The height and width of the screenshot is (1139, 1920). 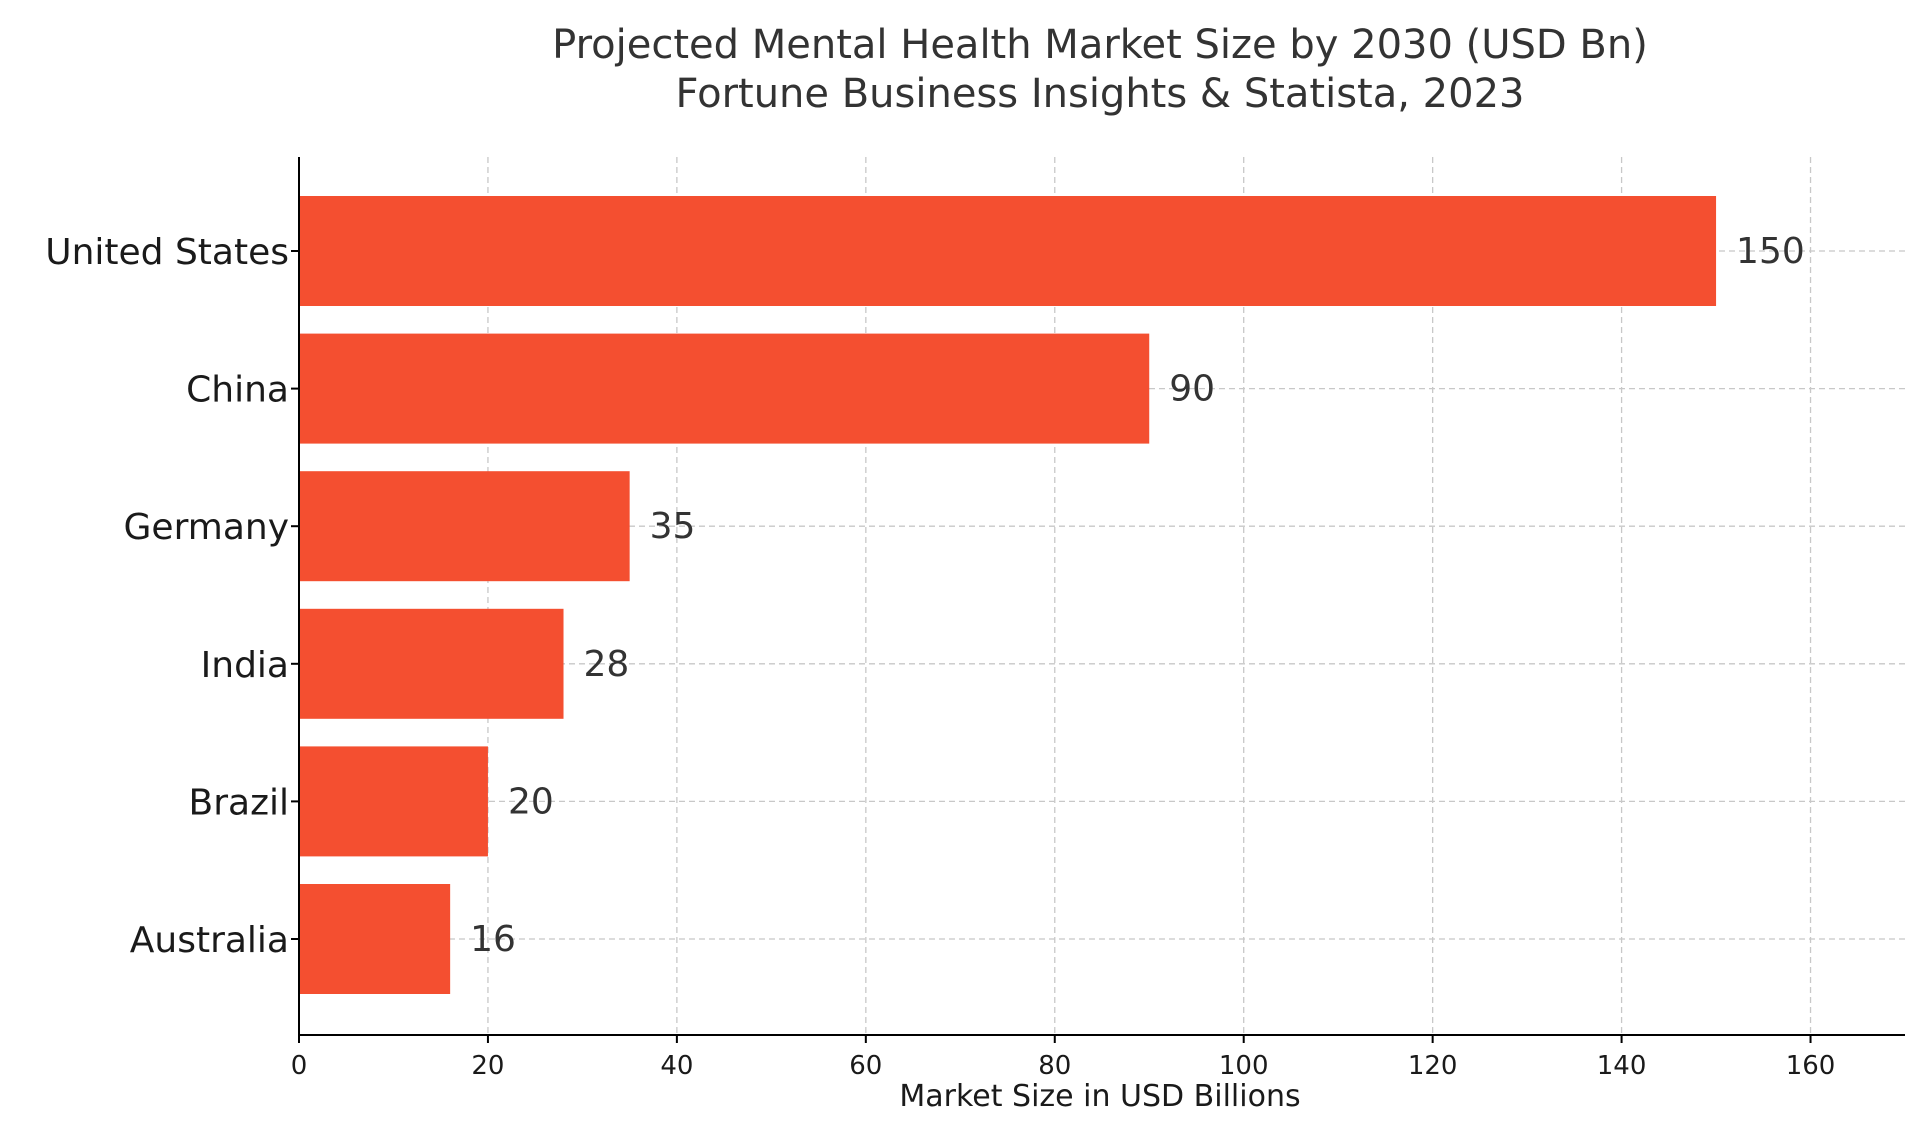 I want to click on category-label-4: Brazil, so click(x=239, y=802).